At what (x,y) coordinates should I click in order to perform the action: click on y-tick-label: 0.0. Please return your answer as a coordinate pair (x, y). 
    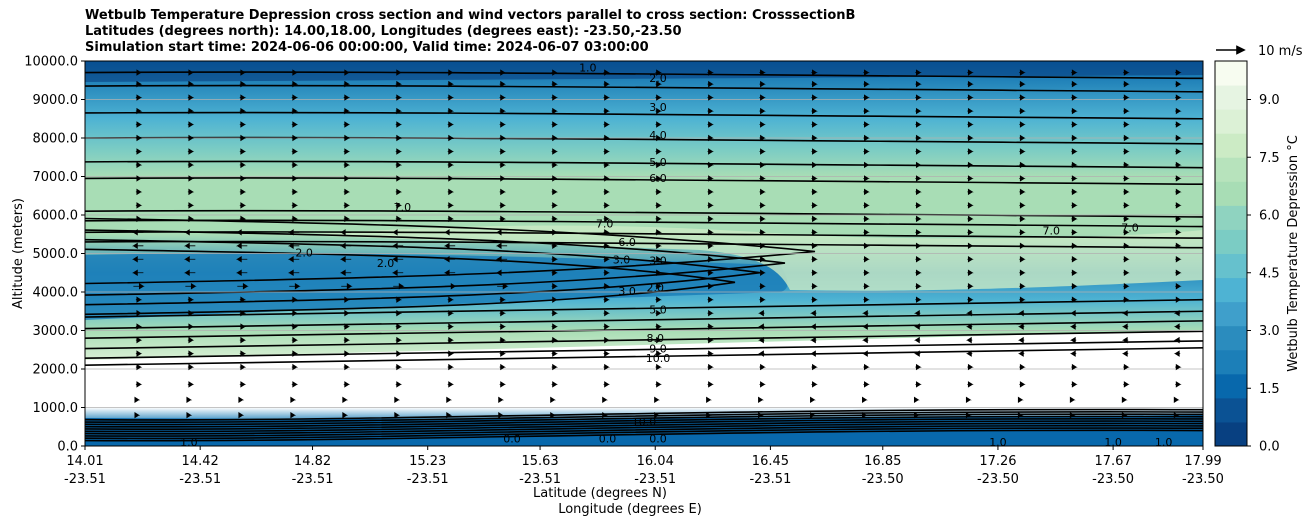
    Looking at the image, I should click on (67, 447).